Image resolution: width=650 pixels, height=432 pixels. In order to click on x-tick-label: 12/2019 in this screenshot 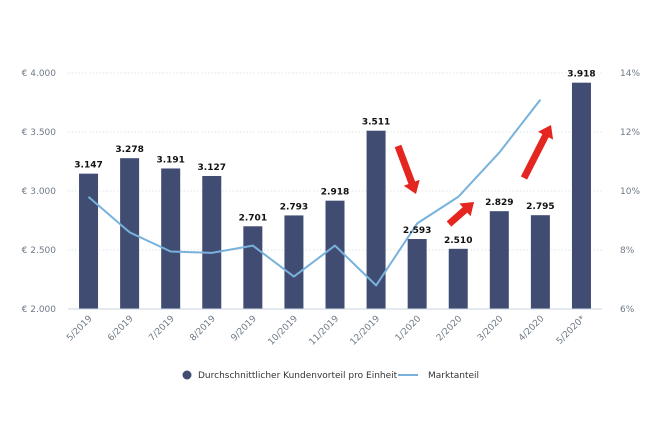, I will do `click(366, 331)`.